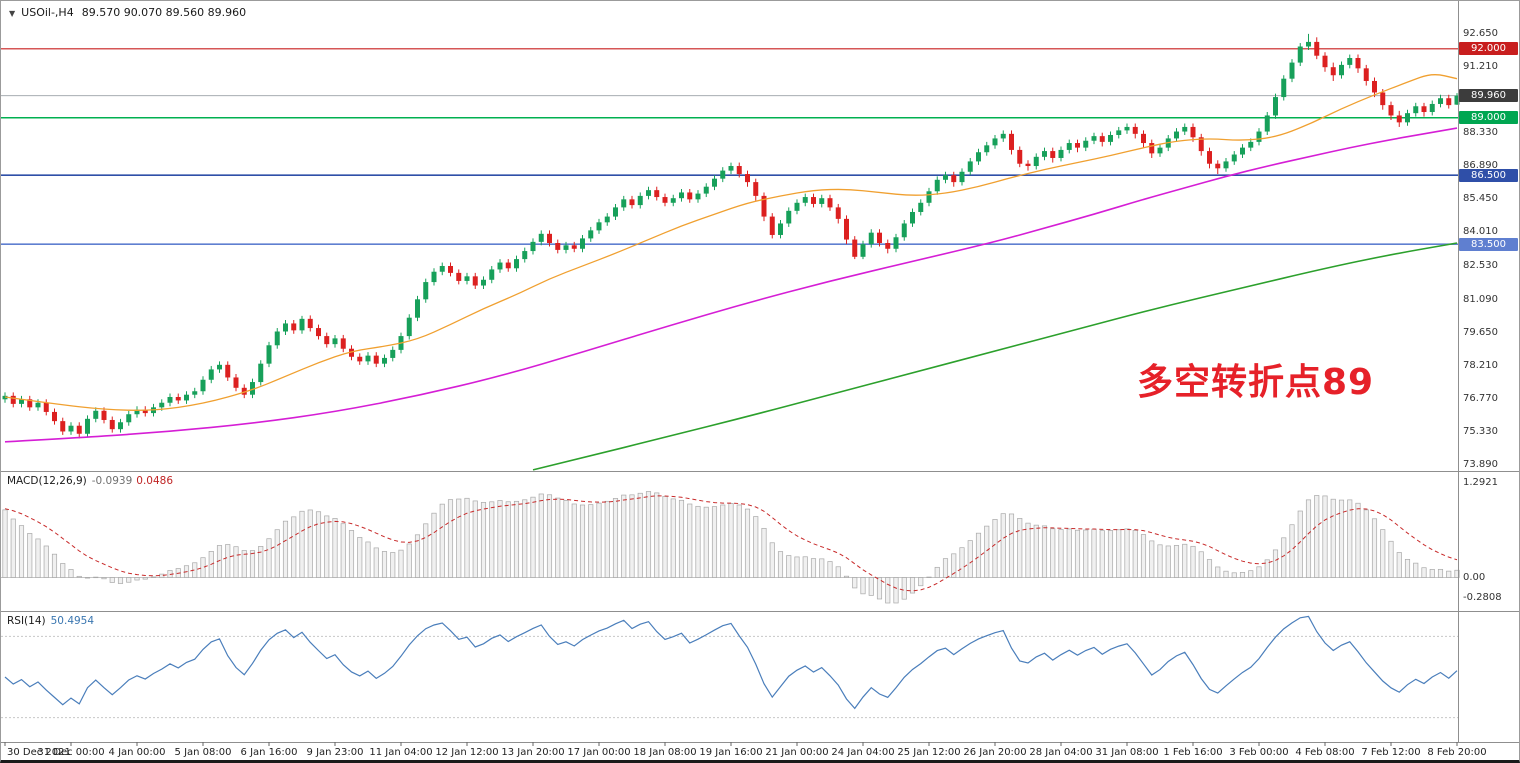 Image resolution: width=1520 pixels, height=763 pixels. I want to click on macd-axis-label: -0.2808, so click(1482, 597).